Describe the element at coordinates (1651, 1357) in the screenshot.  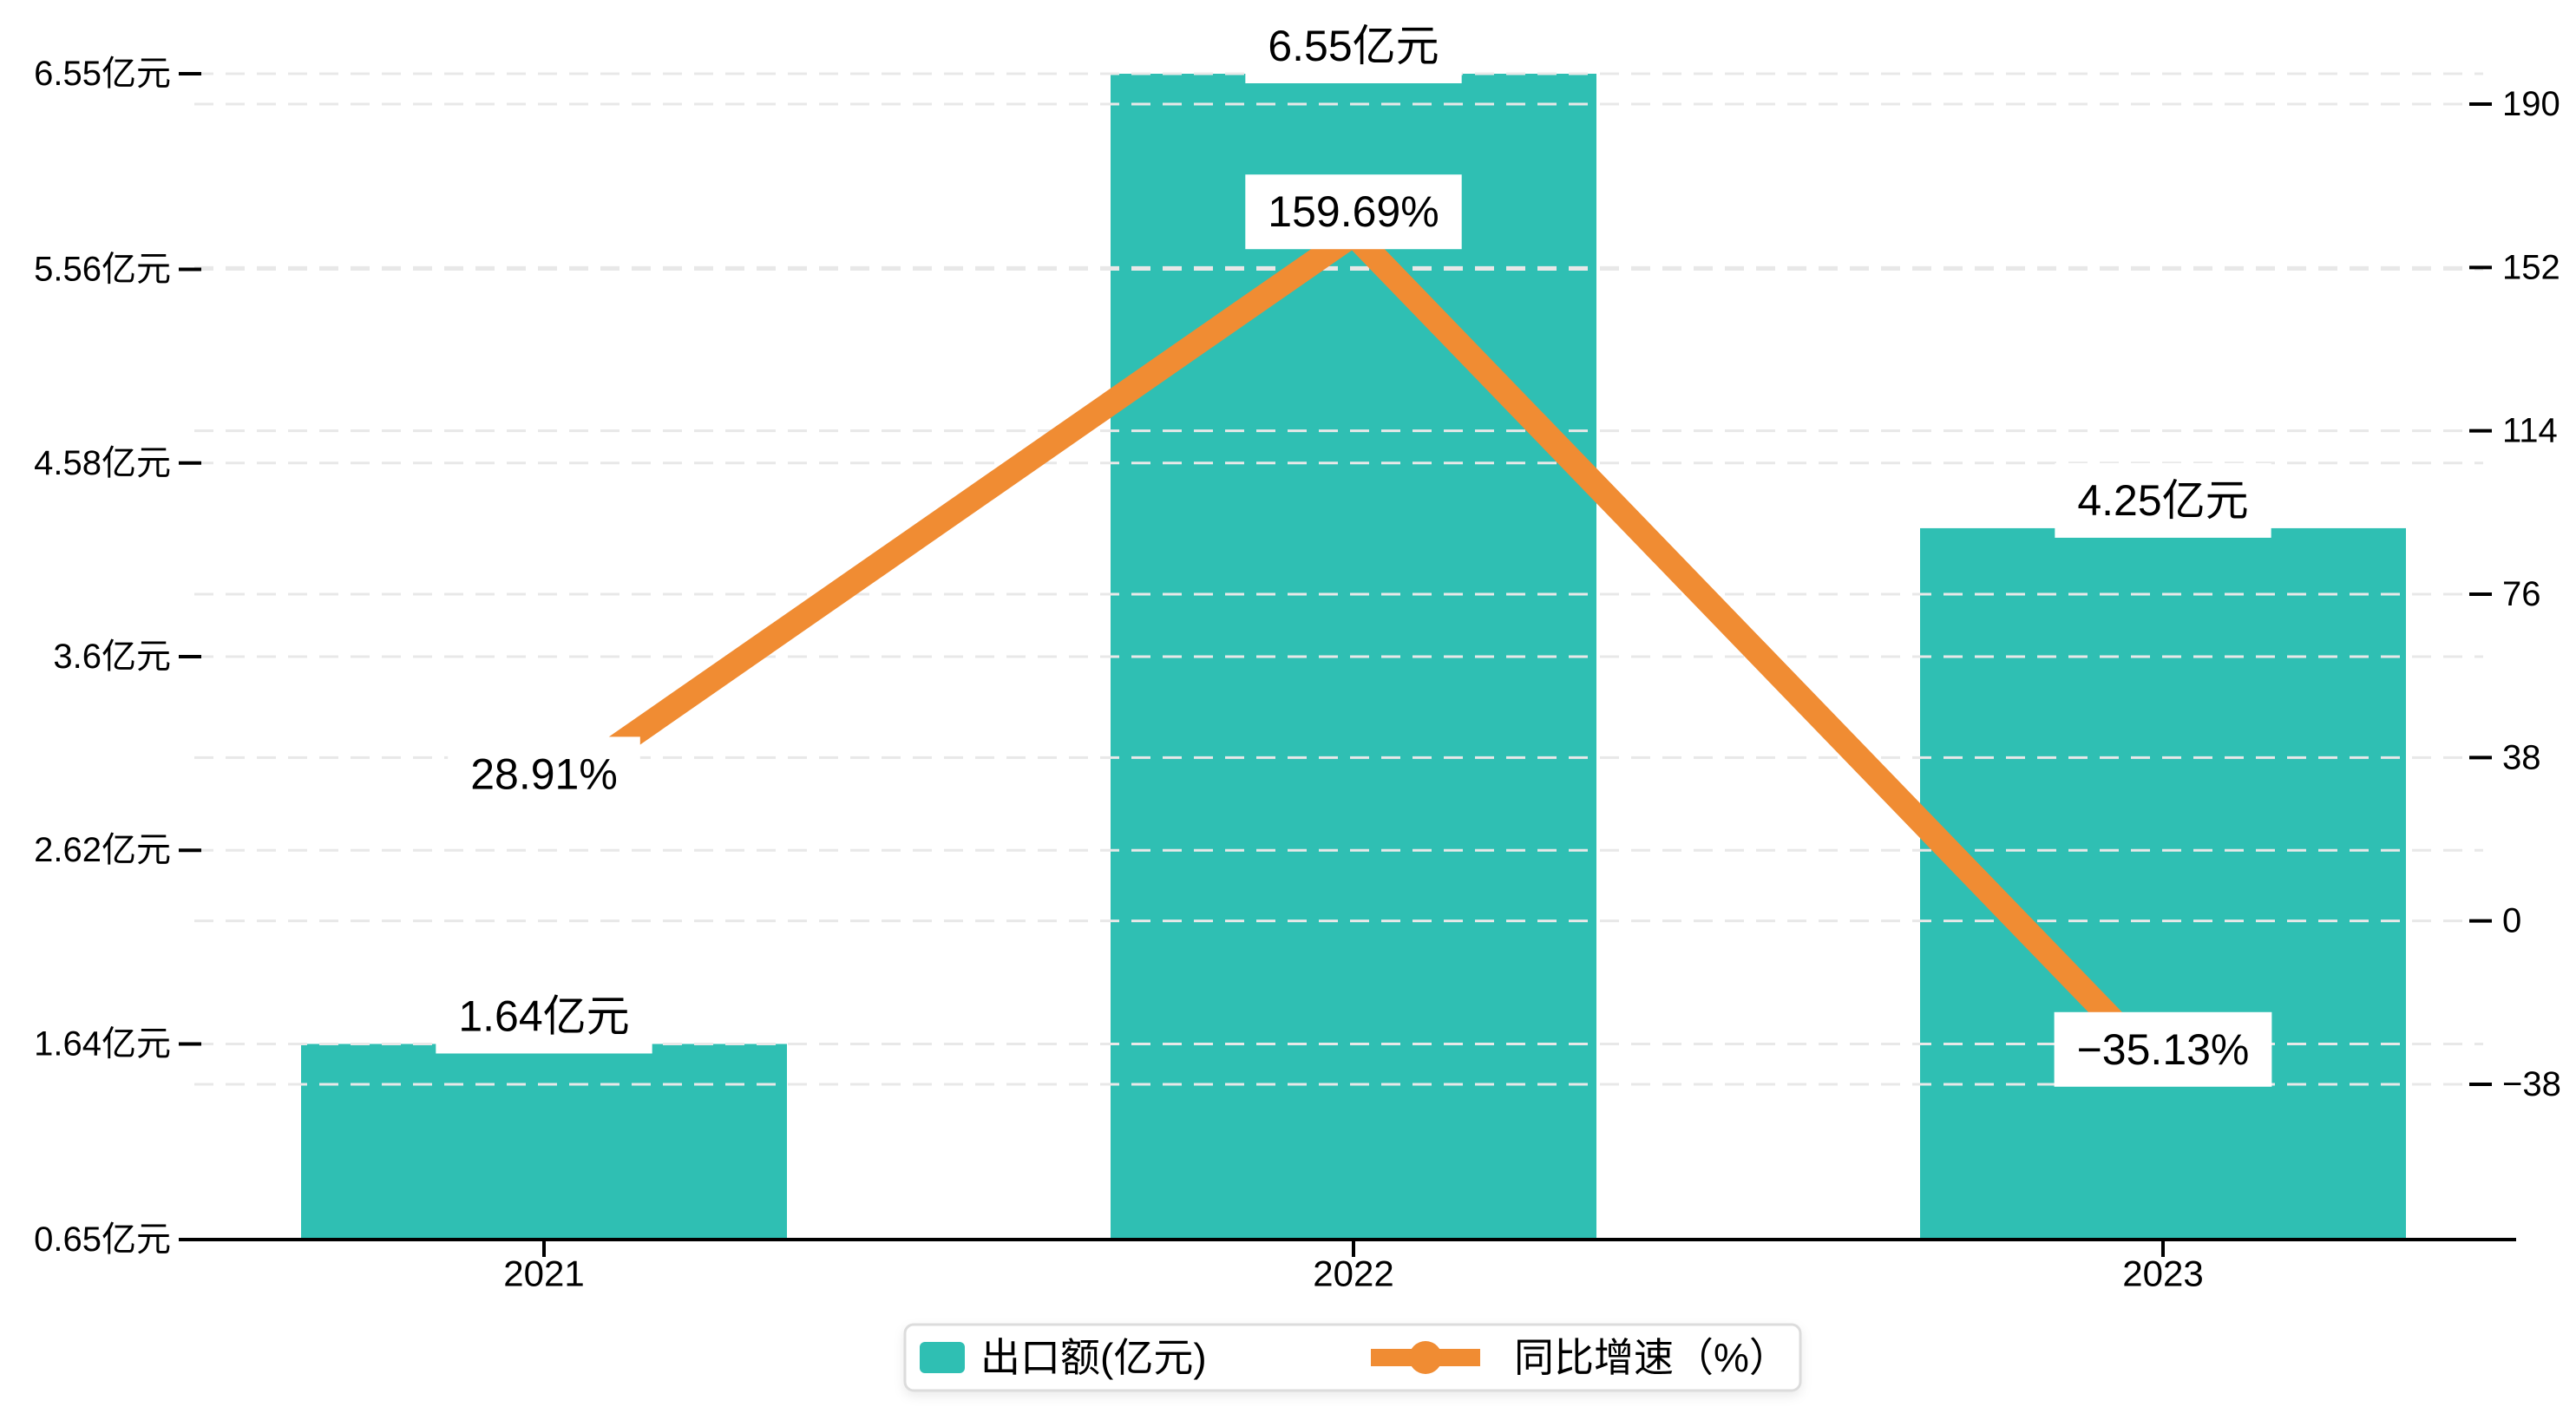
I see `legend-label-growth-rate: 同比增速（%）` at that location.